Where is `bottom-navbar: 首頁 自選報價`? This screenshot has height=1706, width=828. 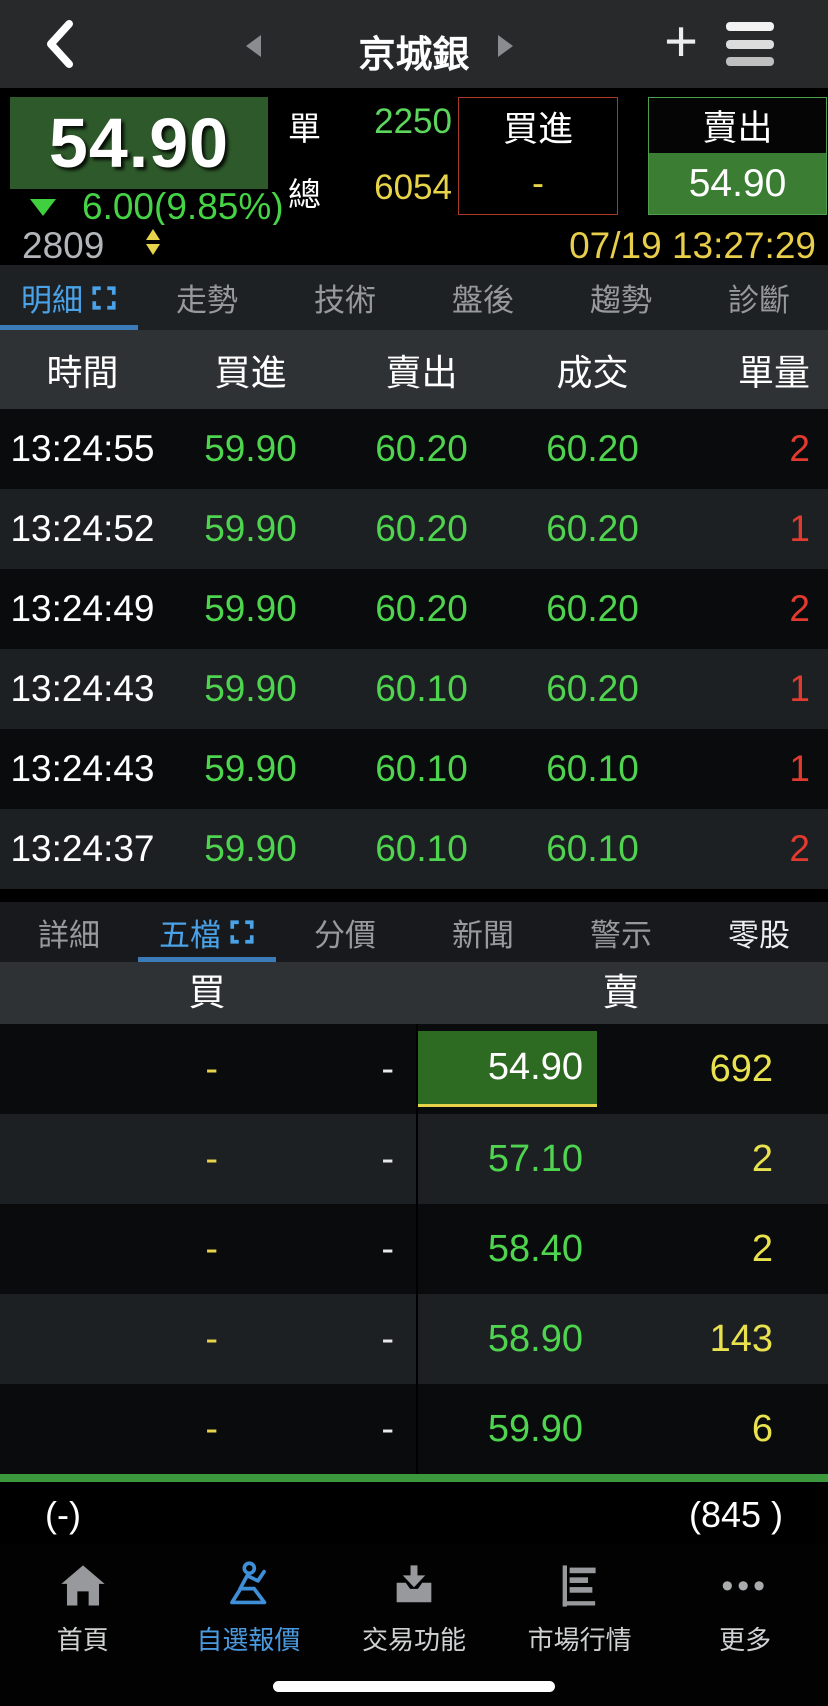 bottom-navbar: 首頁 自選報價 is located at coordinates (414, 1625).